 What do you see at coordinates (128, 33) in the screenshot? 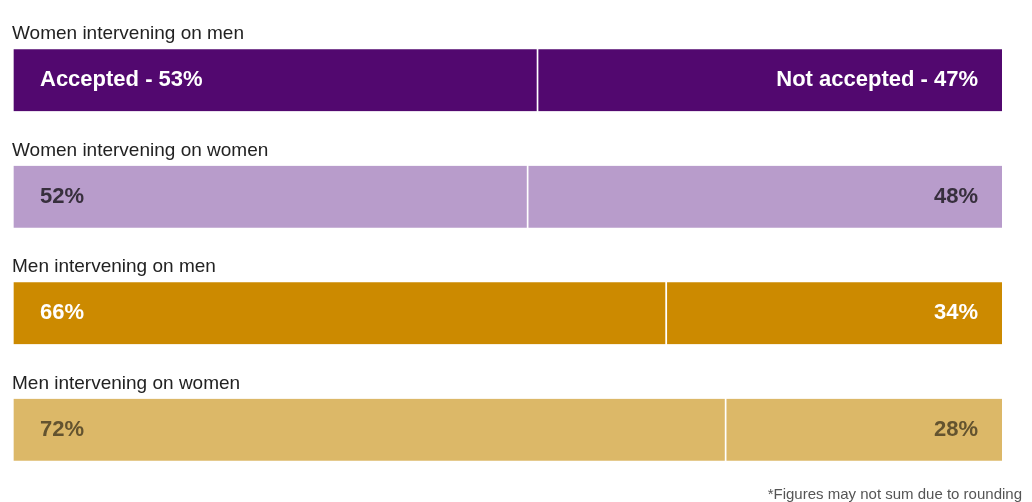
I see `y-tick-label: Women intervening on men` at bounding box center [128, 33].